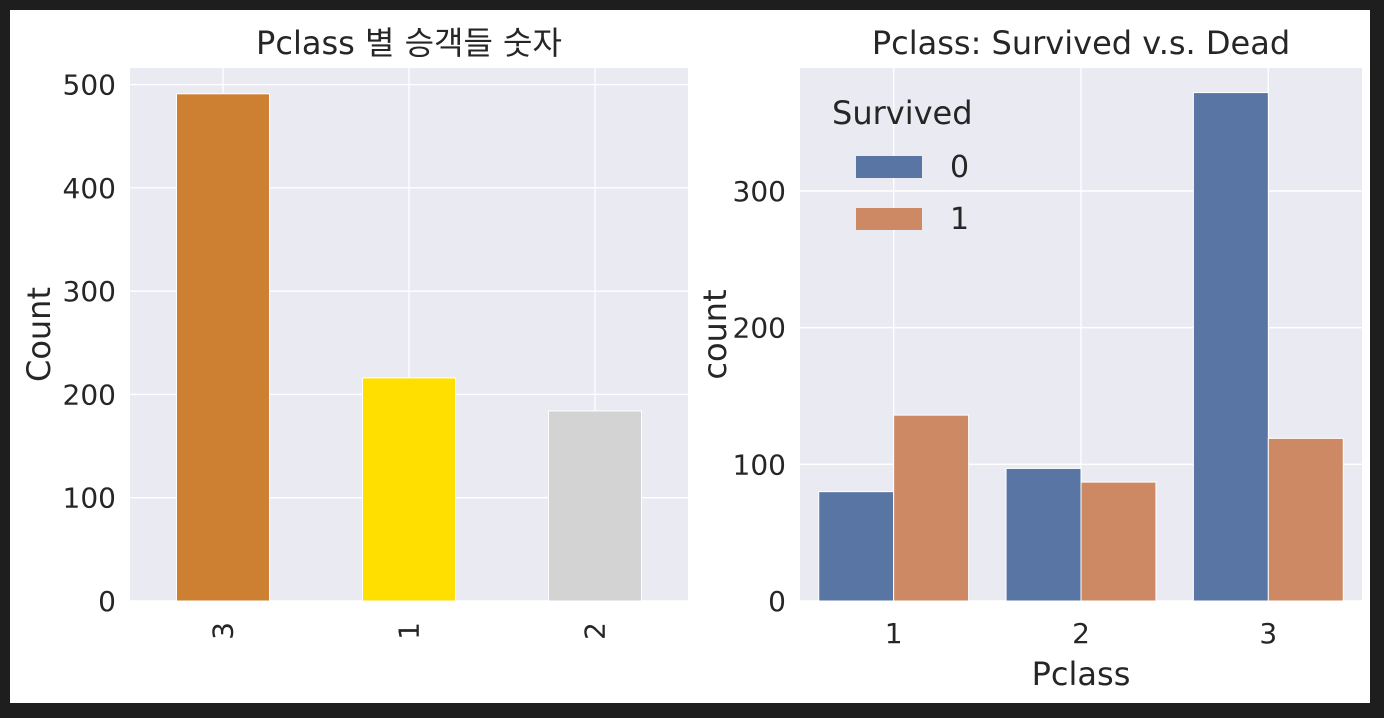 The height and width of the screenshot is (718, 1384). I want to click on legend-label-1: 1, so click(959, 219).